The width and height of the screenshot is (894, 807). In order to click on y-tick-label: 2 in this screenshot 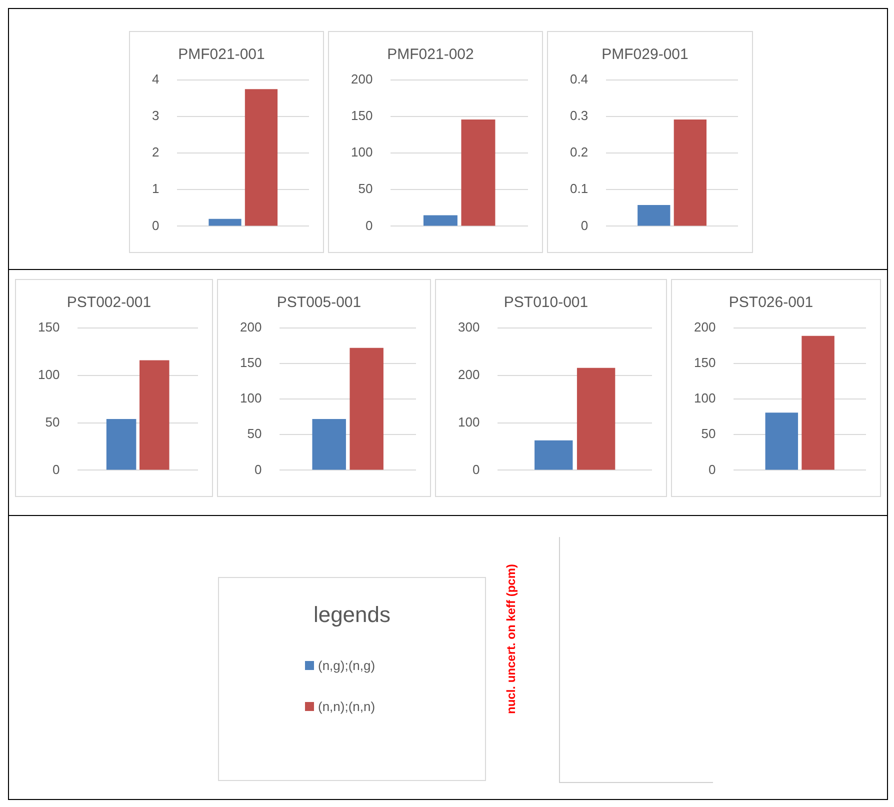, I will do `click(156, 152)`.